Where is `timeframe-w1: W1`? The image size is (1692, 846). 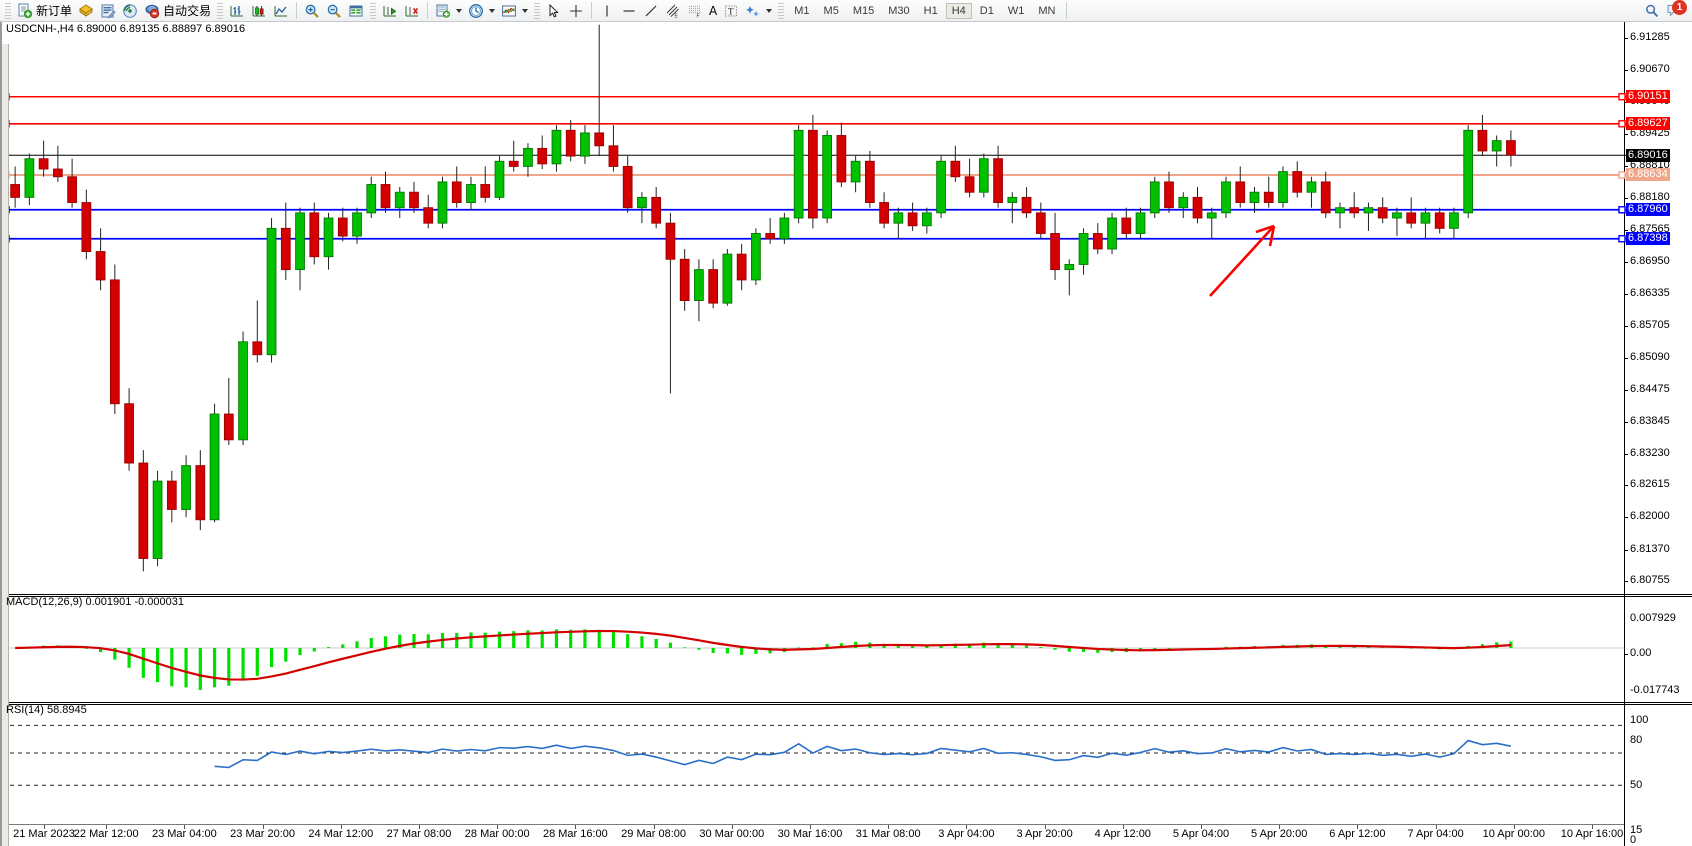 timeframe-w1: W1 is located at coordinates (1016, 10).